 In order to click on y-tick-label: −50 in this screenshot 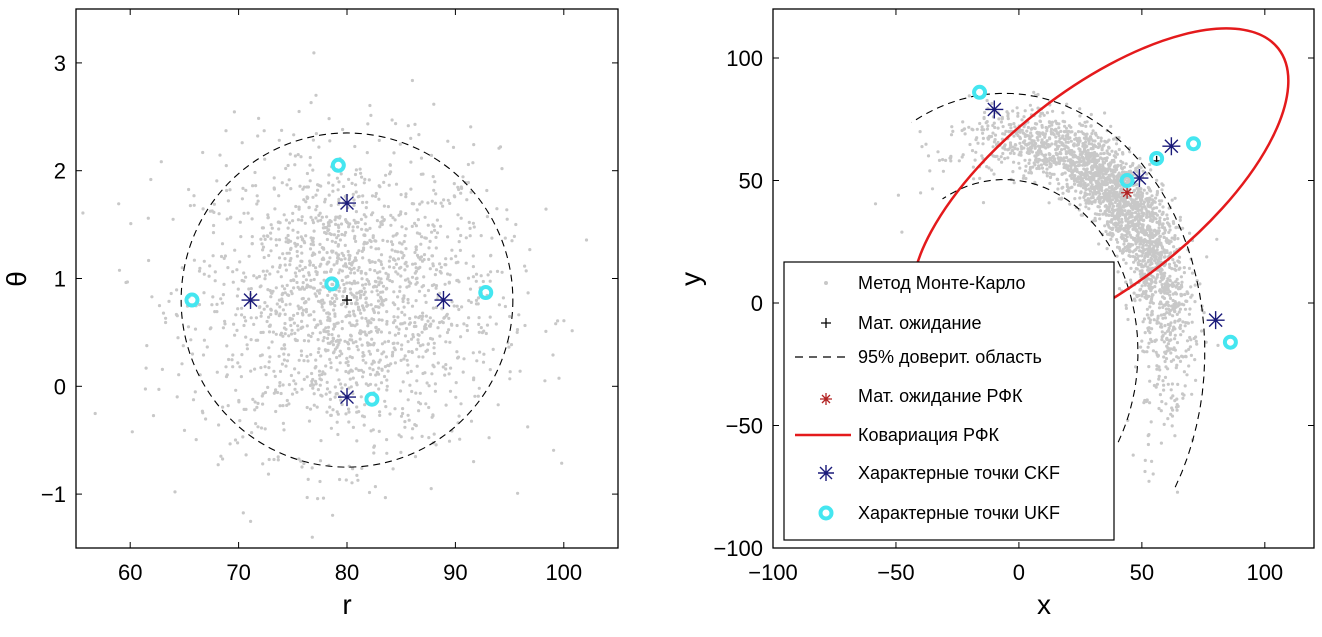, I will do `click(744, 426)`.